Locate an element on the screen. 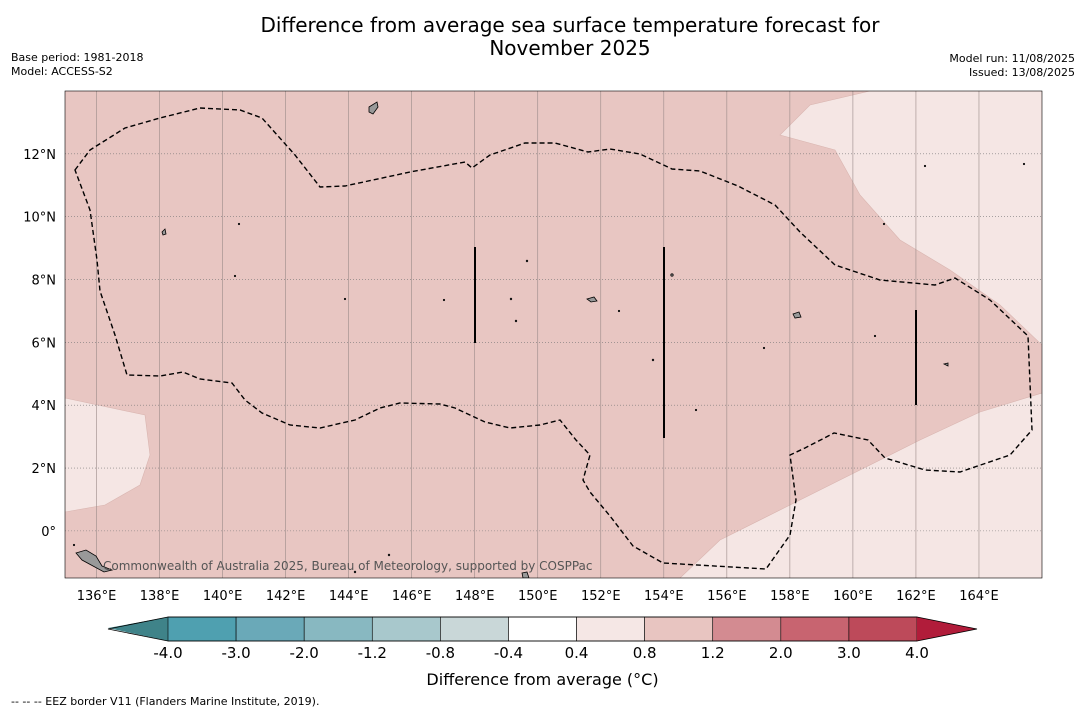 This screenshot has height=713, width=1085. lon-tick-label: 148°E is located at coordinates (475, 596).